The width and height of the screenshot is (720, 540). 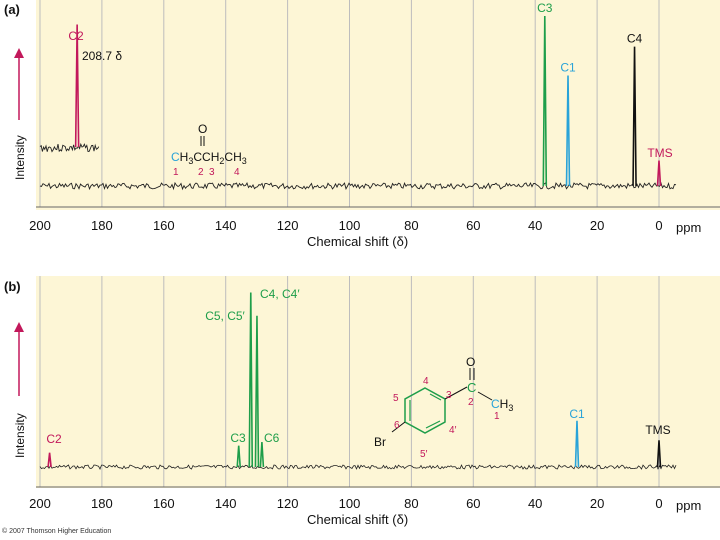 I want to click on ring-number-6: 6, so click(x=397, y=425).